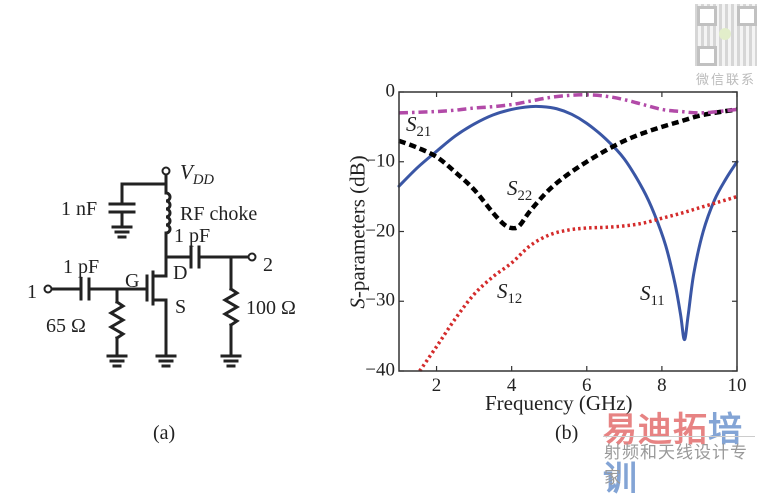  What do you see at coordinates (66, 326) in the screenshot?
I see `input-resistor-label: 65 Ω` at bounding box center [66, 326].